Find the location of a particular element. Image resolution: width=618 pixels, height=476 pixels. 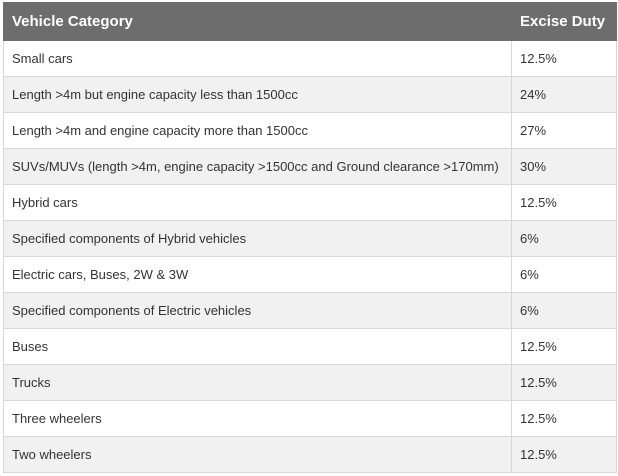

vehicle-category-cell: Hybrid cars is located at coordinates (257, 202).